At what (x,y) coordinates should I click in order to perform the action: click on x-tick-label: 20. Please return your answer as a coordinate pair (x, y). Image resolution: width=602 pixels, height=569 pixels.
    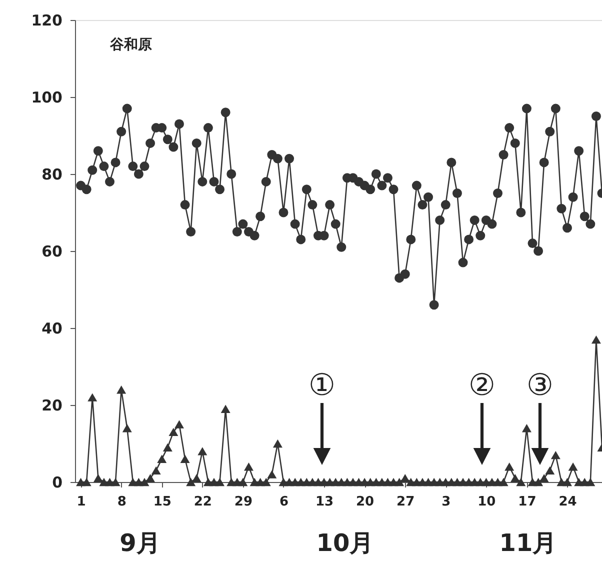
    Looking at the image, I should click on (365, 502).